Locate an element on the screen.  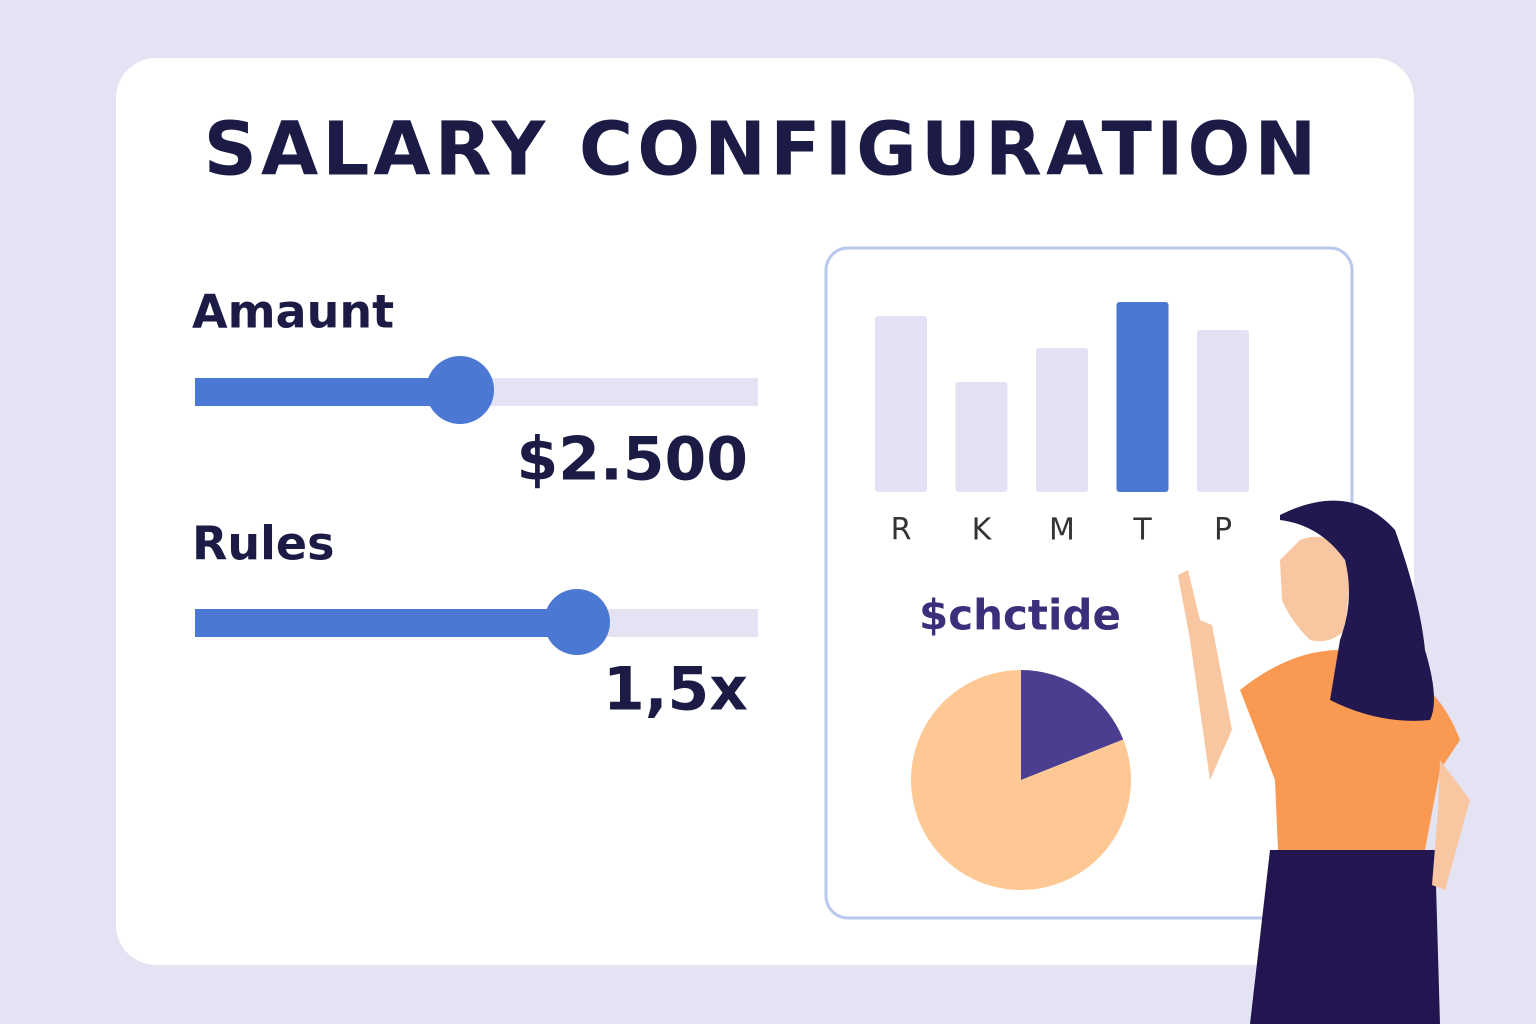
person-illustration is located at coordinates (1324, 762).